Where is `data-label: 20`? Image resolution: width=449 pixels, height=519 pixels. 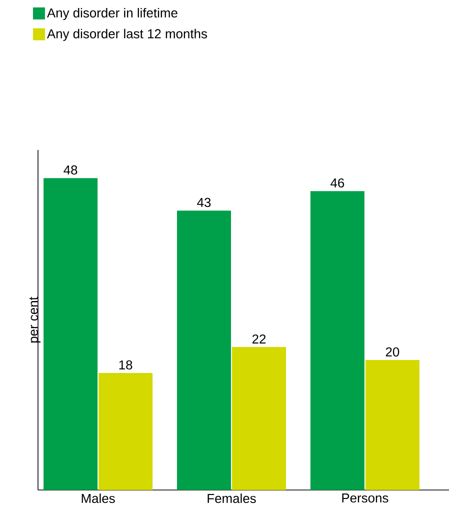
data-label: 20 is located at coordinates (393, 352).